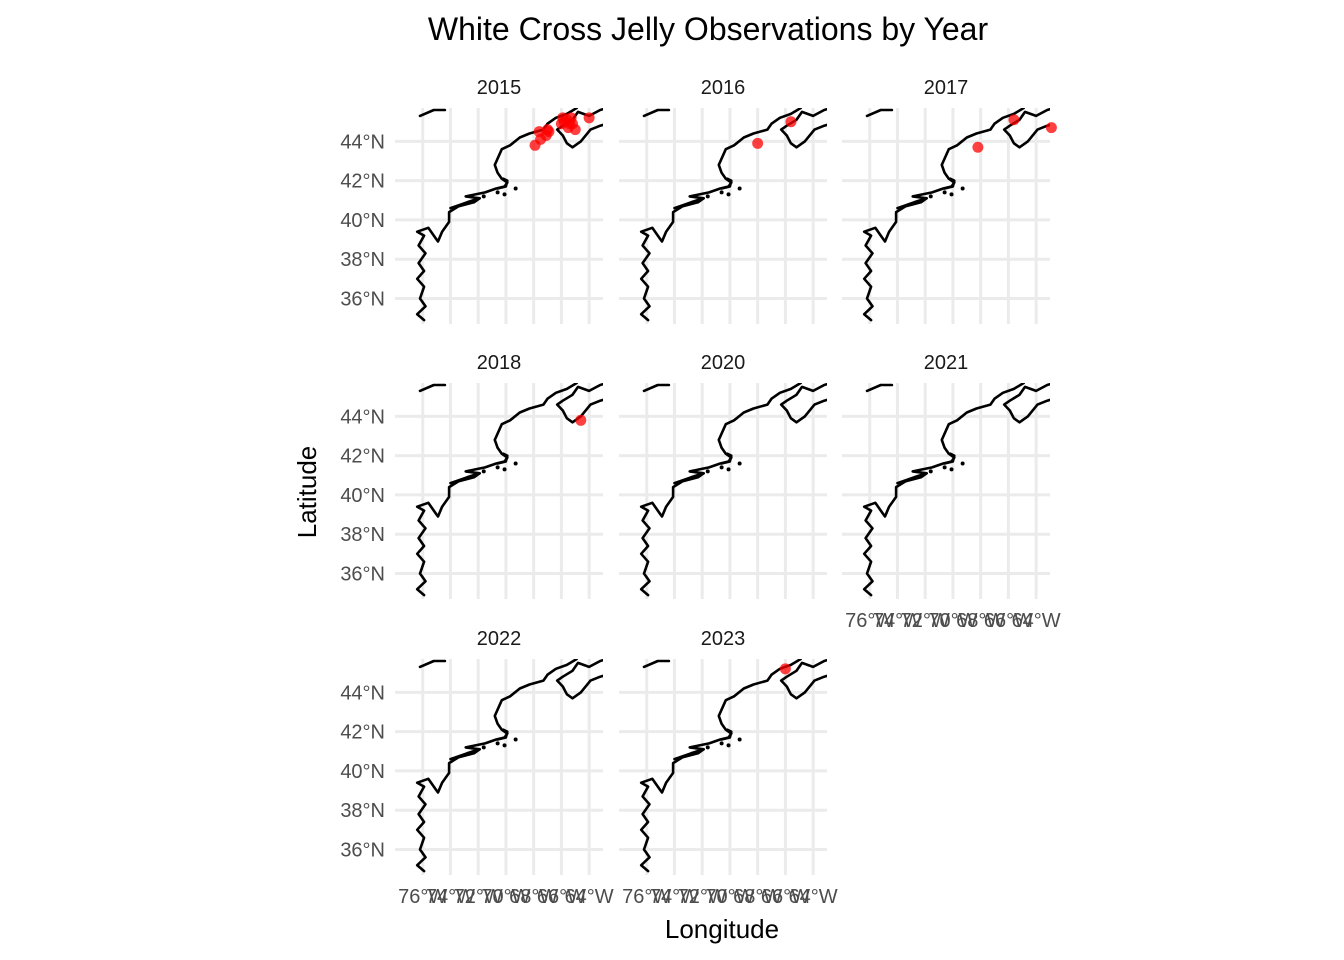  Describe the element at coordinates (646, 897) in the screenshot. I see `x-tick-label: 76°W` at that location.